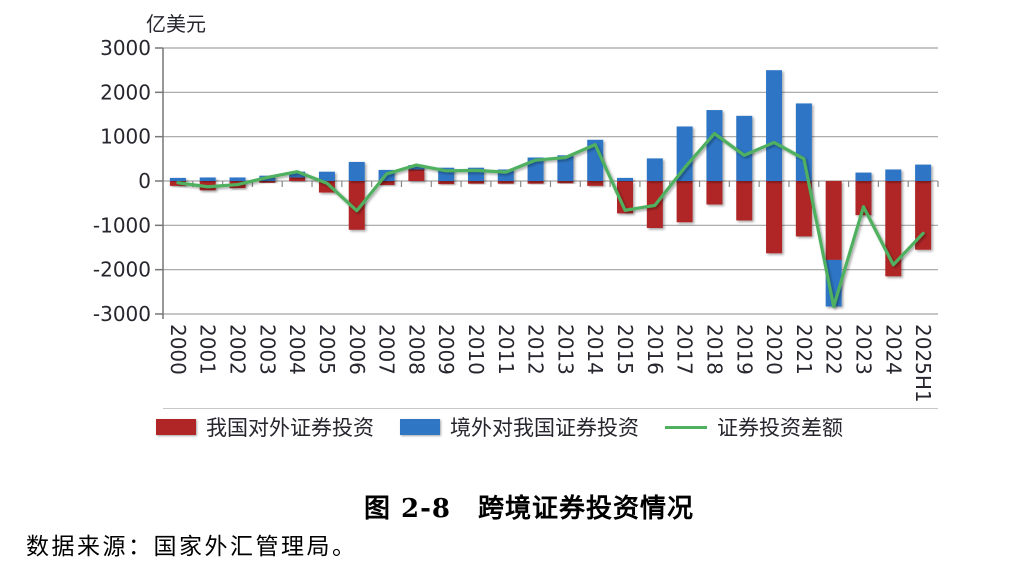 The width and height of the screenshot is (1024, 572). Describe the element at coordinates (238, 349) in the screenshot. I see `x-axis-label-2002: 2002` at that location.